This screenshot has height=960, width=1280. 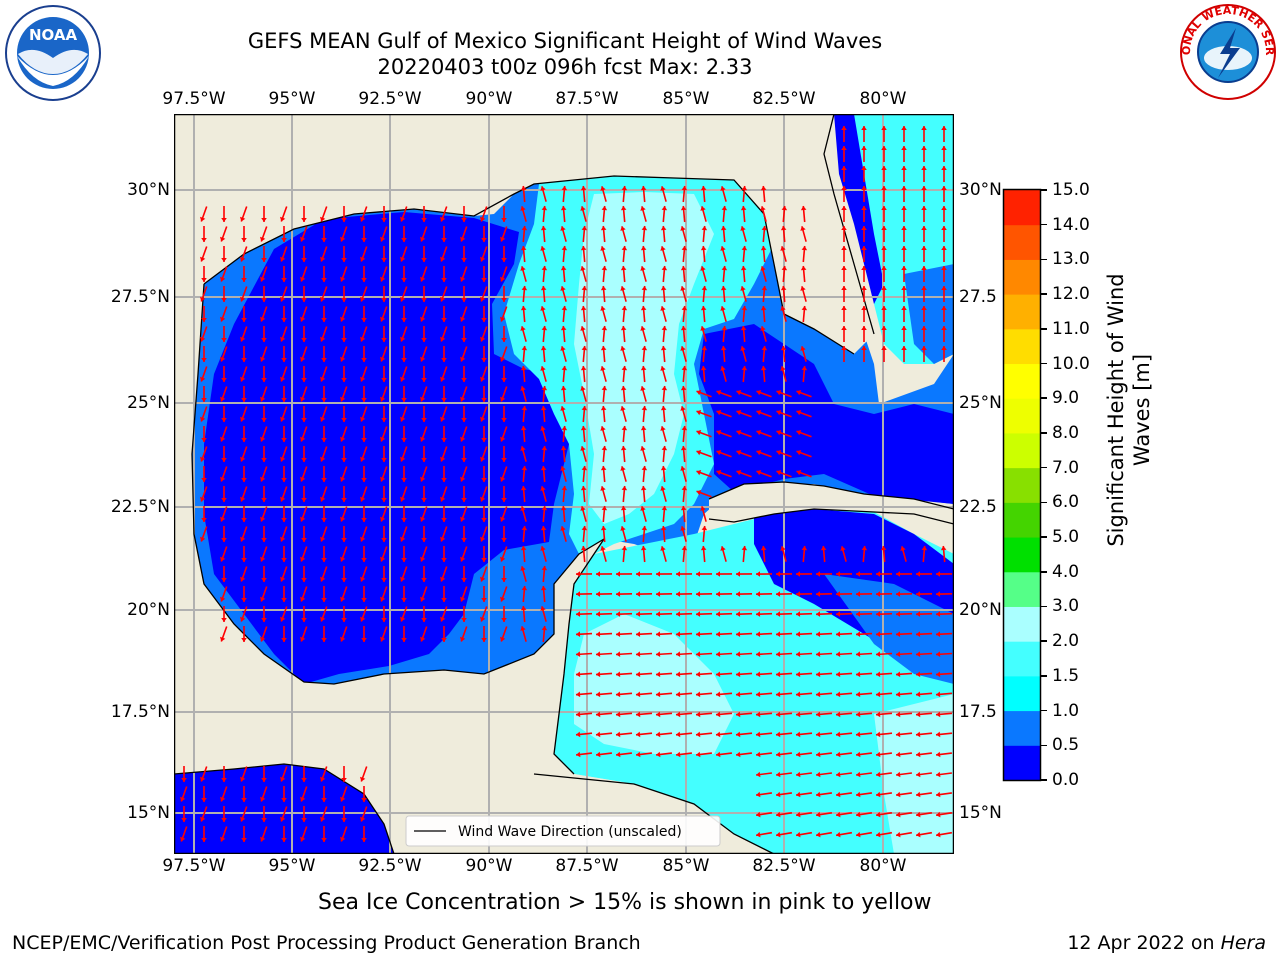 What do you see at coordinates (53, 35) in the screenshot?
I see `svg-text: NOAA` at bounding box center [53, 35].